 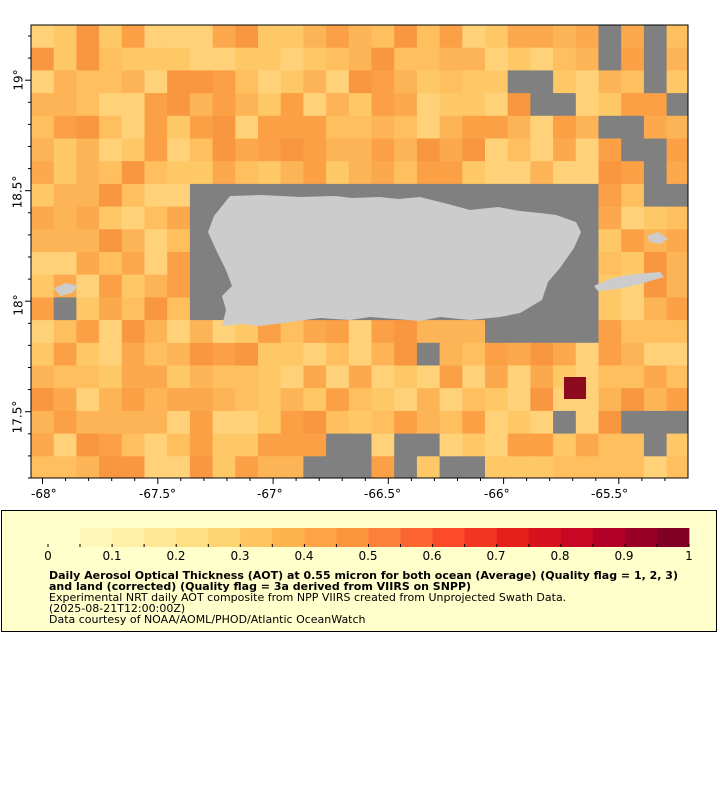 What do you see at coordinates (368, 556) in the screenshot?
I see `colorbar-tick-label: 0.5` at bounding box center [368, 556].